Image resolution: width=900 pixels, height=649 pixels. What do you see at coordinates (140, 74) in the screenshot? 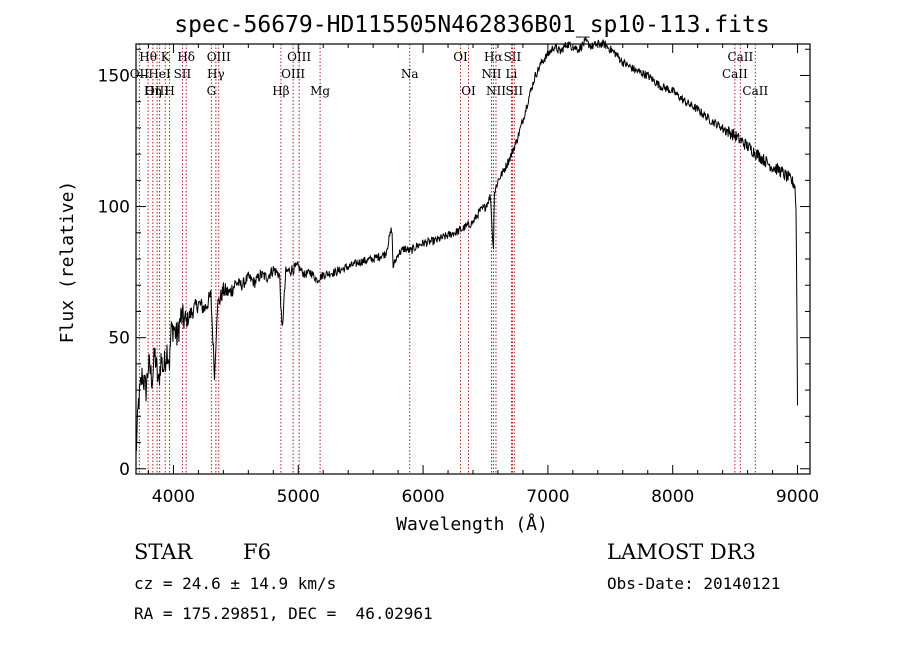
I see `marker-label-1: OII` at bounding box center [140, 74].